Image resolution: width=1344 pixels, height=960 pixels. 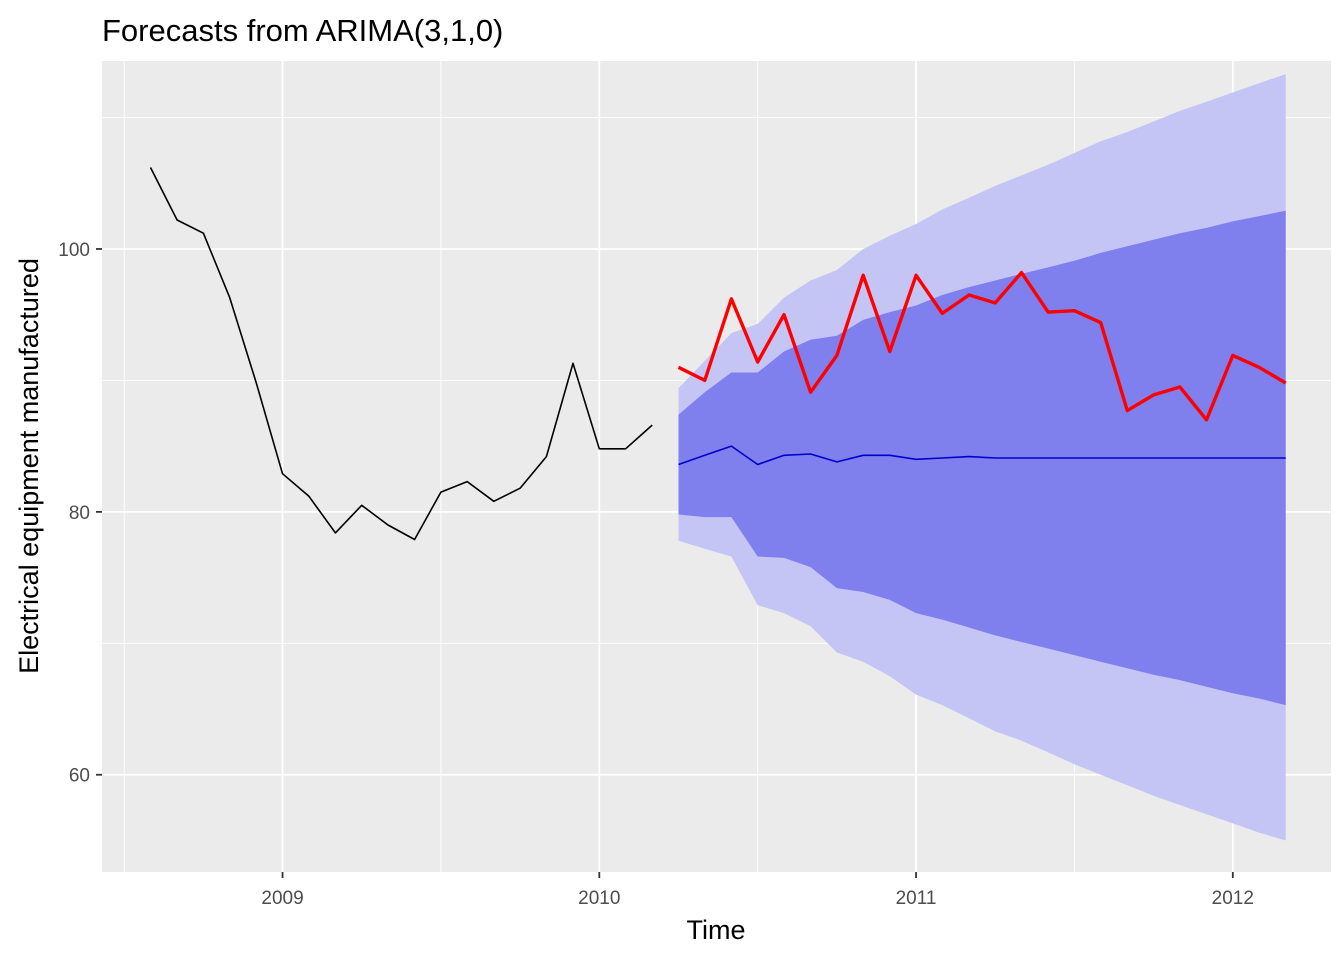 I want to click on y-axis-title: Electrical equipment manufactured, so click(x=29, y=466).